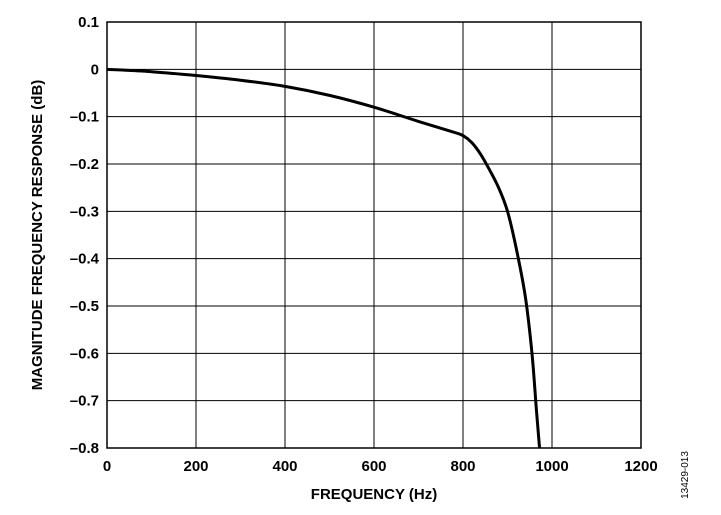 This screenshot has width=721, height=515. Describe the element at coordinates (551, 466) in the screenshot. I see `x-tick-label-5: 1000` at that location.